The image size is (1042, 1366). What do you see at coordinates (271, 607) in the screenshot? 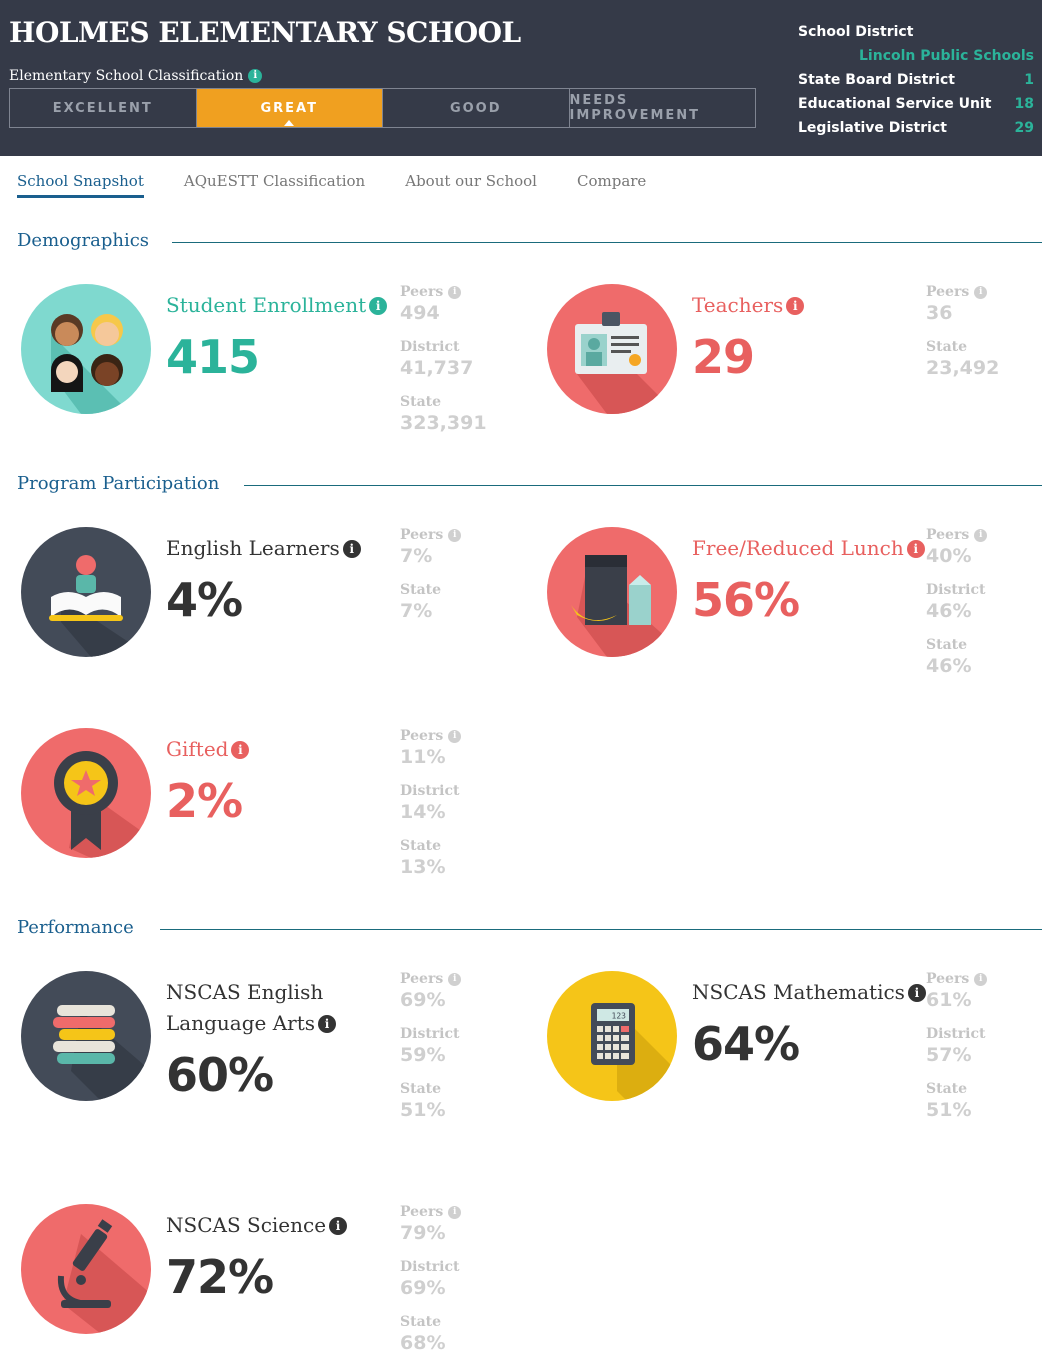
I see `card-english-learners: English Learners i 4% Peers i 7% State 7%` at bounding box center [271, 607].